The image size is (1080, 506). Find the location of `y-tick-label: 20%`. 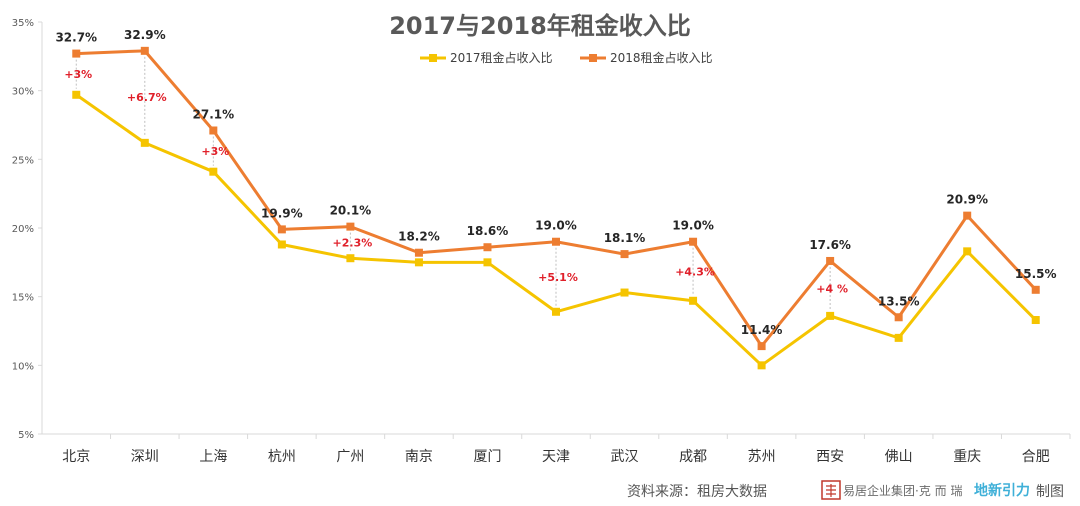

y-tick-label: 20% is located at coordinates (23, 229).